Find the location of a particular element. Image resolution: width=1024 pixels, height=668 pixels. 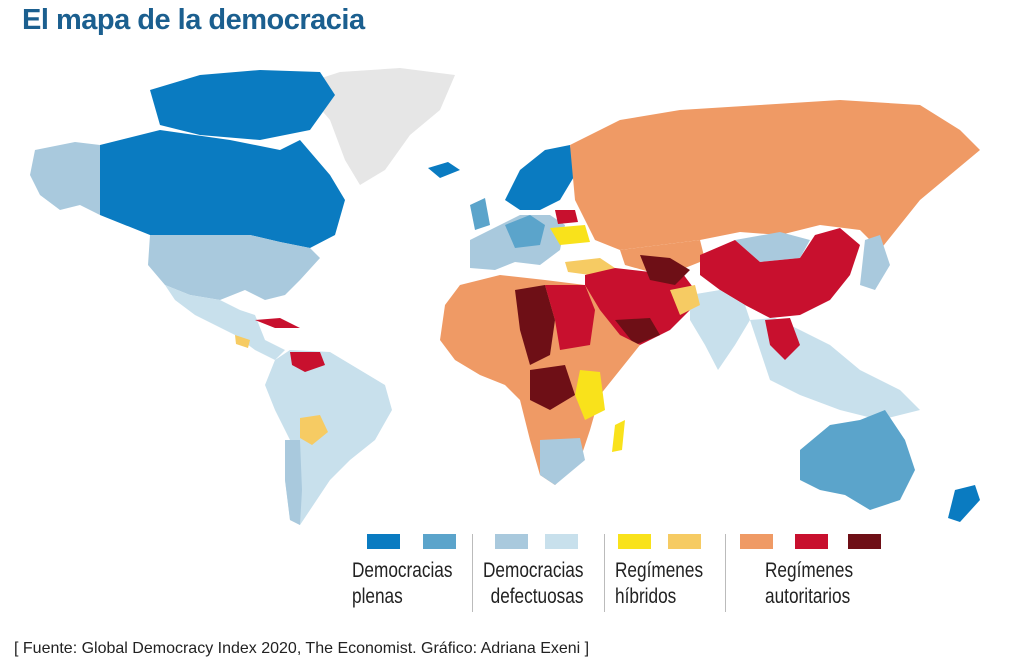

region-iceland is located at coordinates (444, 170).